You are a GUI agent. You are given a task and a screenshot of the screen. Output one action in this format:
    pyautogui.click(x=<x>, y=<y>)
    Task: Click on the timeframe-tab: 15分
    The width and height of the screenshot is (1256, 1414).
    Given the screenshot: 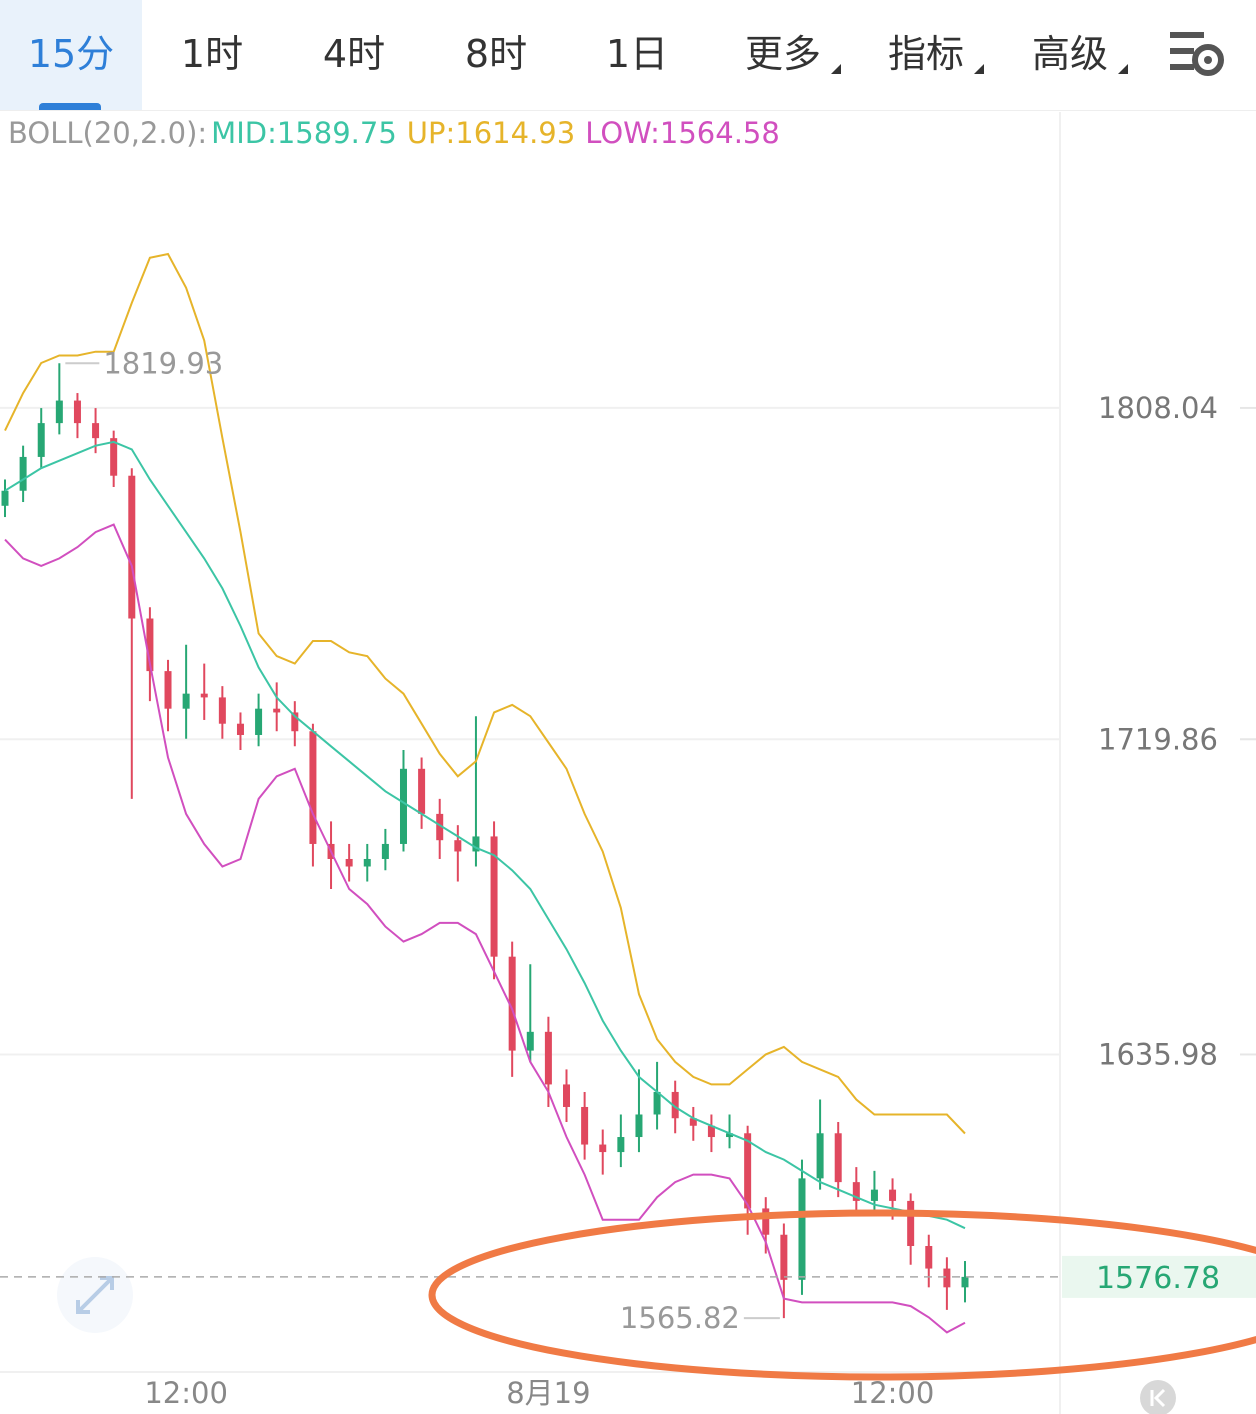 What is the action you would take?
    pyautogui.click(x=71, y=55)
    